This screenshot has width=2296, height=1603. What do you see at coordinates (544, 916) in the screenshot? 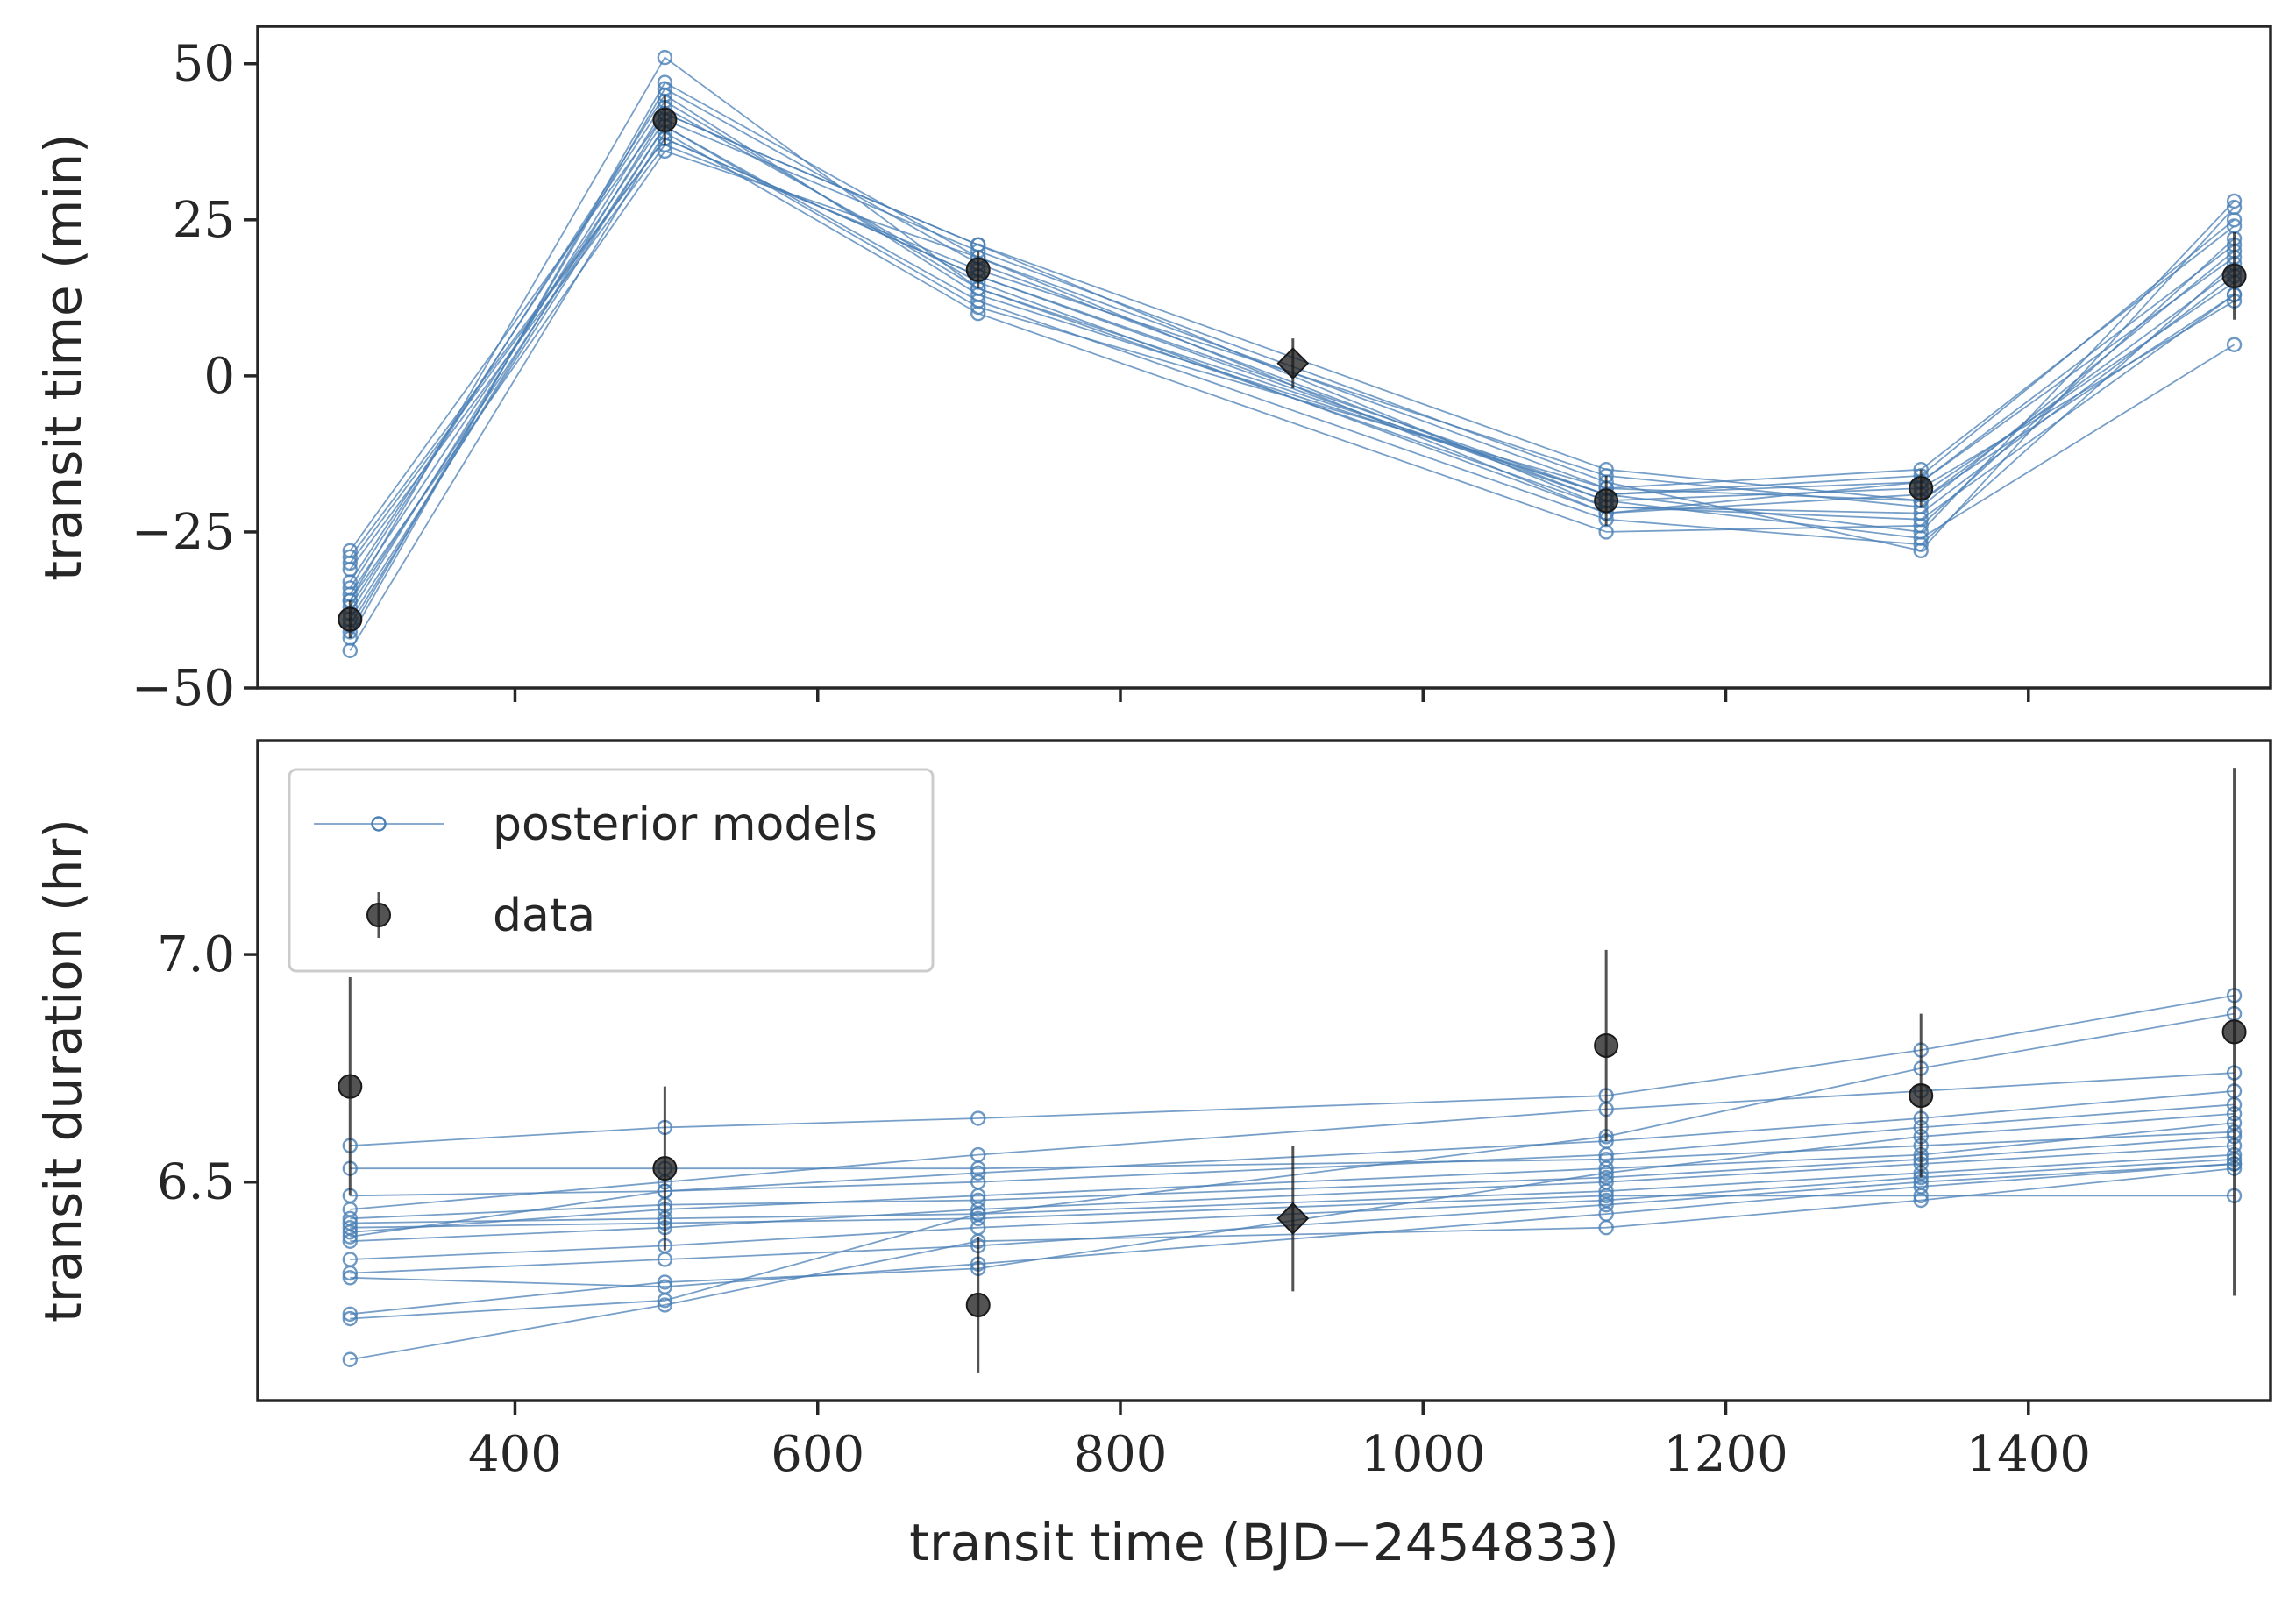
I see `legend-label-data: data` at bounding box center [544, 916].